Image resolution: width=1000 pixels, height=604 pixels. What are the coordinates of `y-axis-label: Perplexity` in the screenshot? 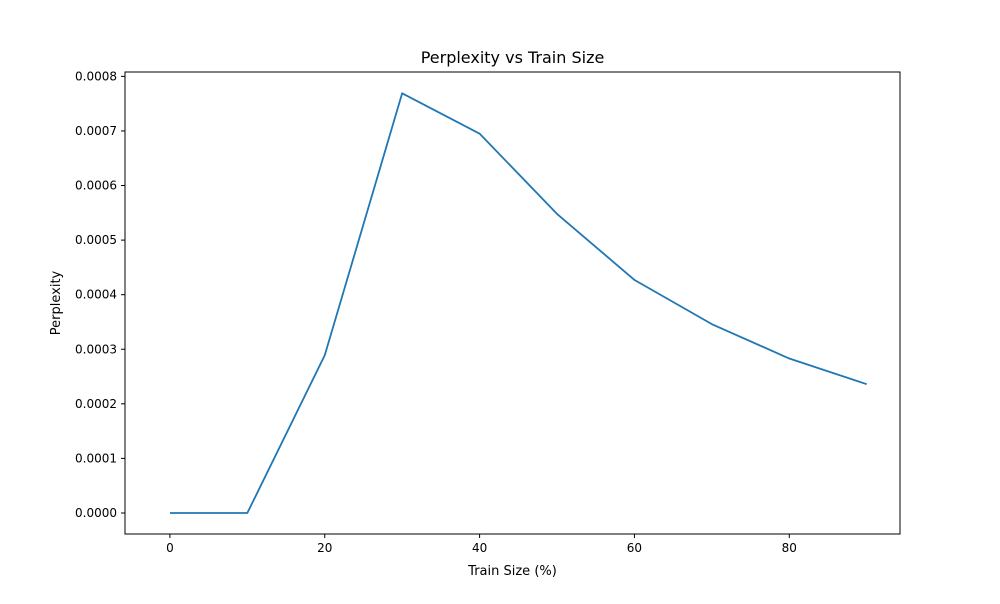 It's located at (56, 302).